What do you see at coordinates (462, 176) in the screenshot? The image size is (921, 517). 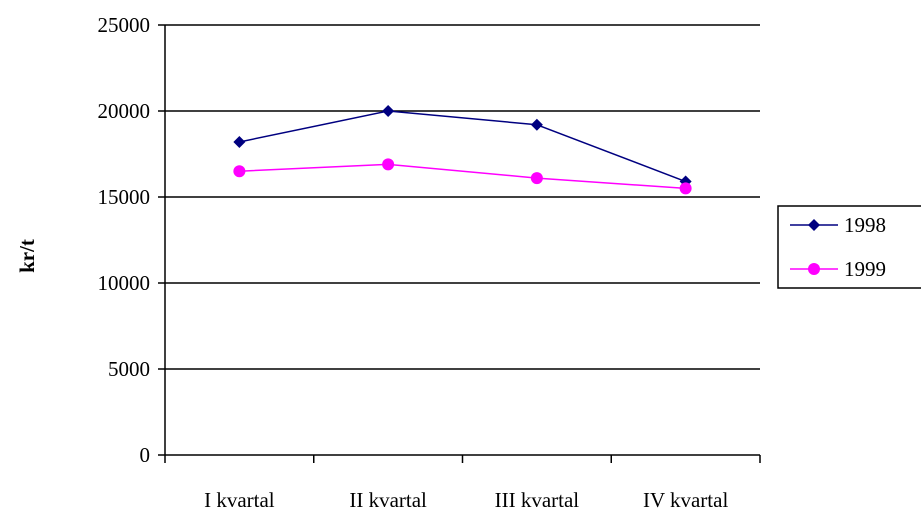 I see `series-line-1999` at bounding box center [462, 176].